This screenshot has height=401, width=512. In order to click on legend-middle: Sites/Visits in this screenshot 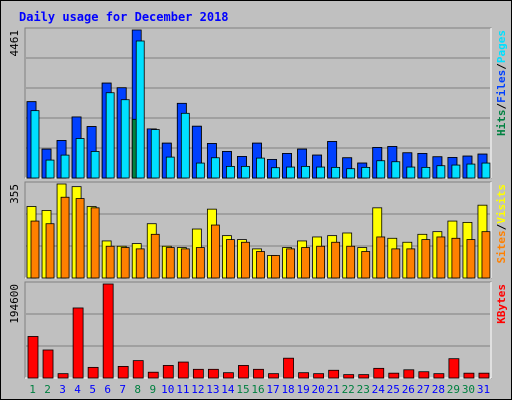, I will do `click(501, 224)`.